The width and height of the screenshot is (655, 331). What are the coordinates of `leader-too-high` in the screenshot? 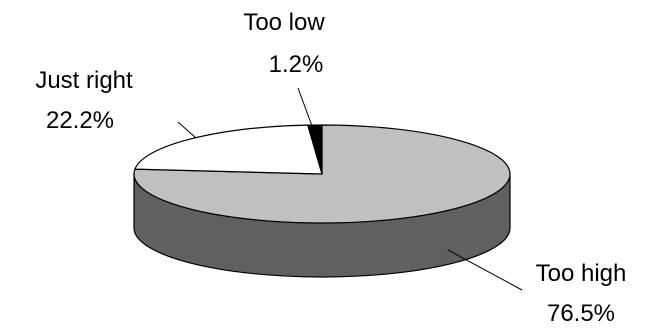 It's located at (485, 270).